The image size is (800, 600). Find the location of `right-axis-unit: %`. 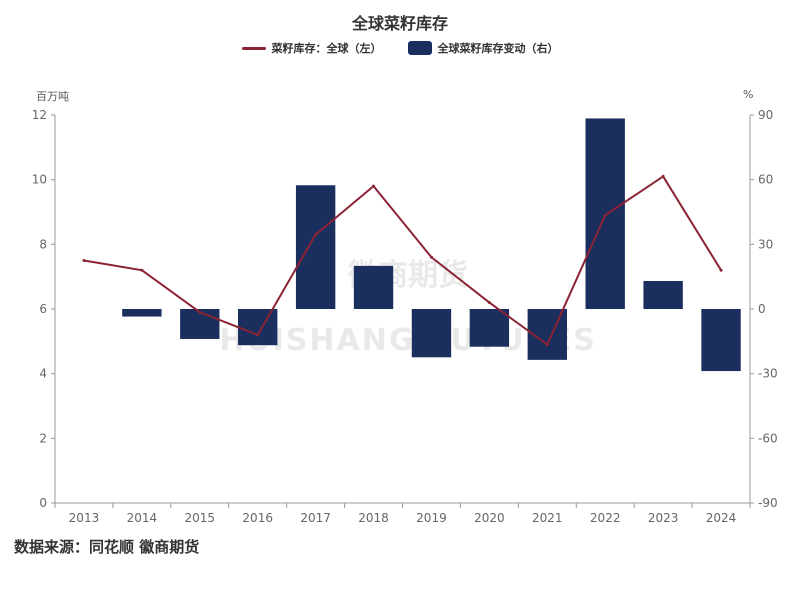

right-axis-unit: % is located at coordinates (748, 94).